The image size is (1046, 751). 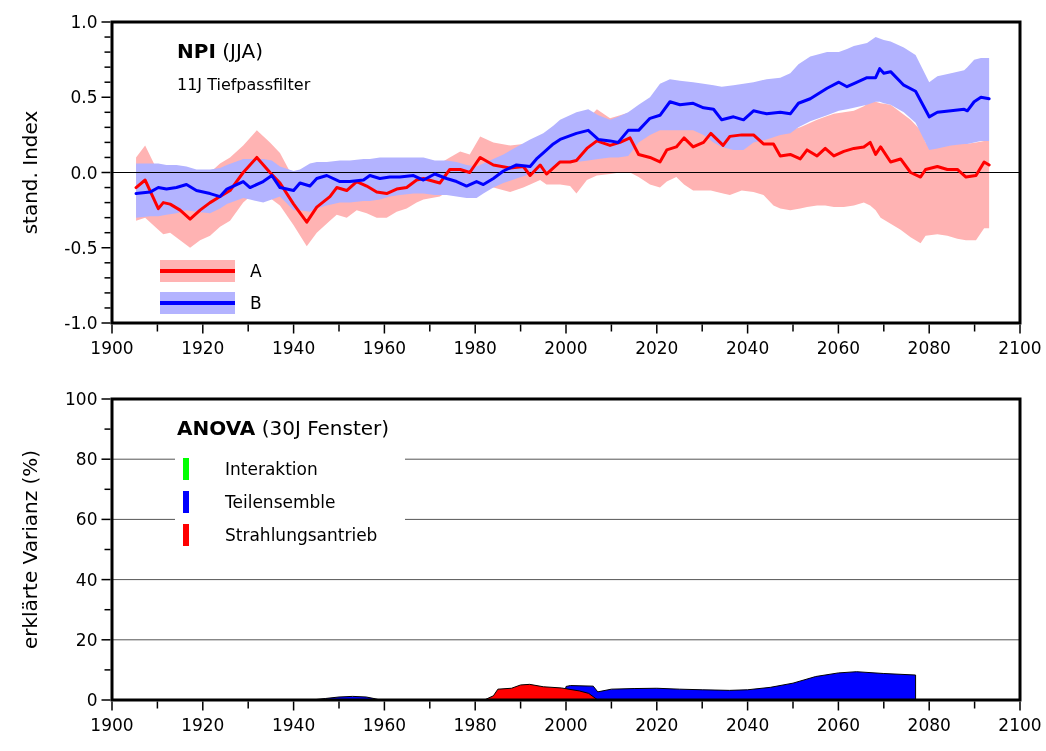 I want to click on y-tick-label: 0, so click(x=92, y=700).